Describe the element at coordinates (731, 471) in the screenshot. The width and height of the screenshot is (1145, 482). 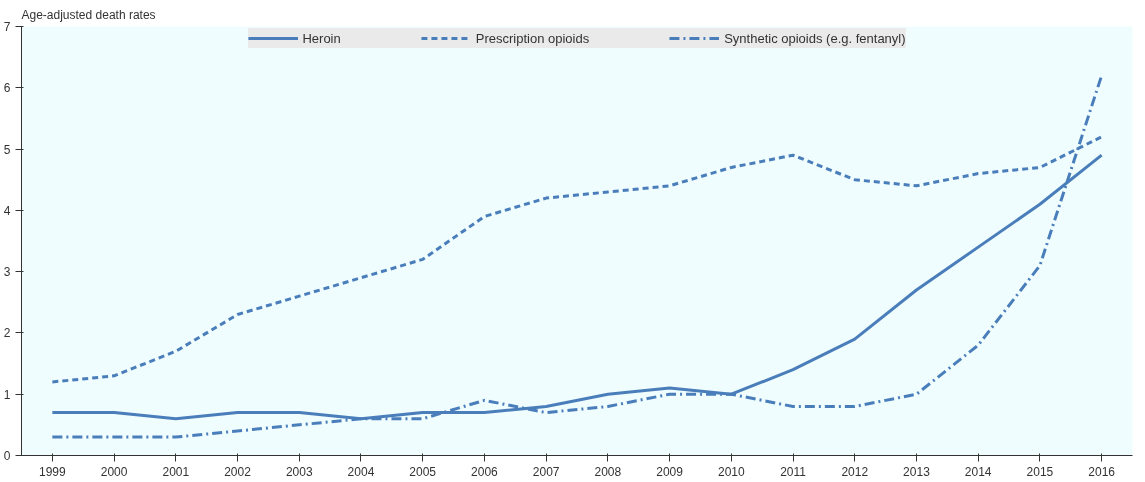
I see `x-tick-label: 2010` at that location.